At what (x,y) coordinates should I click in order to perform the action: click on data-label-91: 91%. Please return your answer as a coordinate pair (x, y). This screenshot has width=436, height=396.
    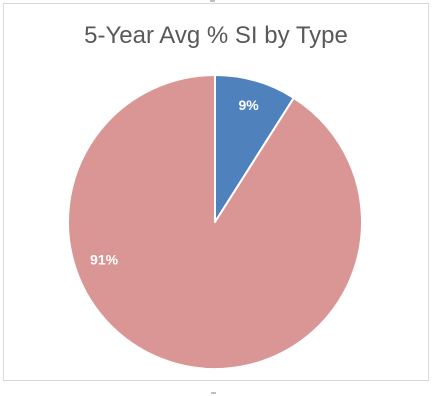
    Looking at the image, I should click on (104, 260).